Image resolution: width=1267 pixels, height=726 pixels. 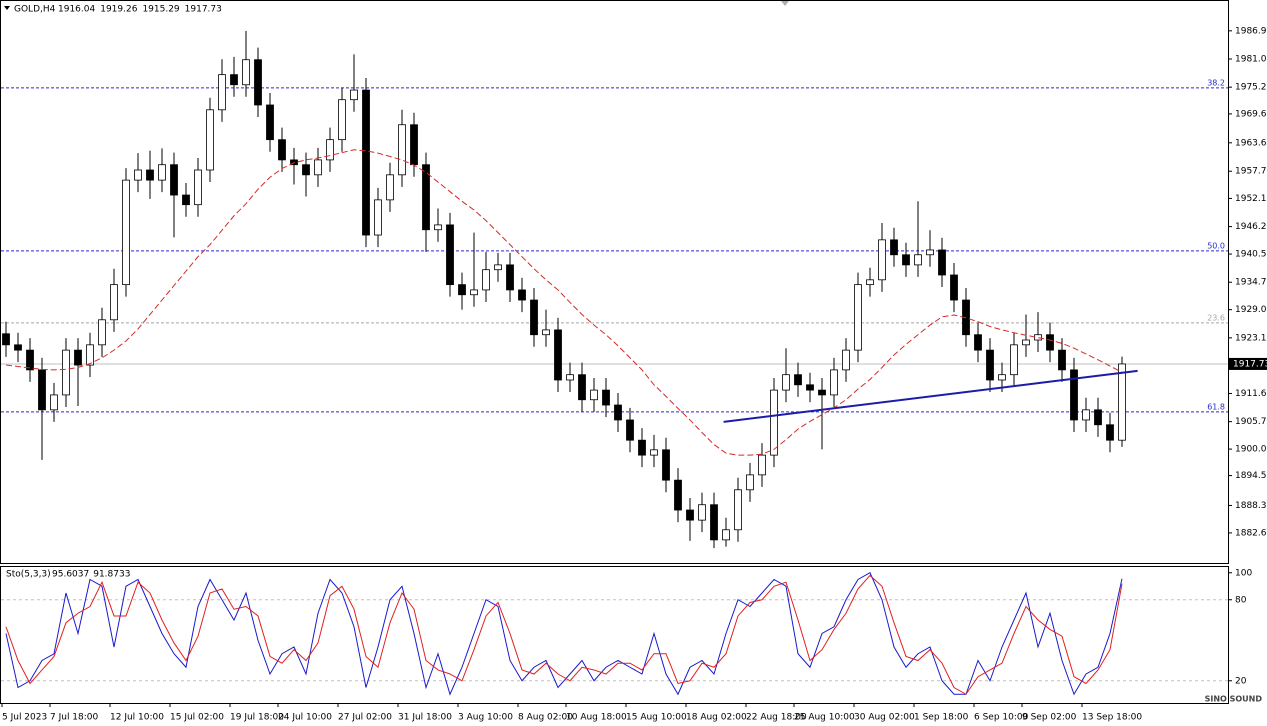 I want to click on x-tick-label: 30 Aug 02:00, so click(x=884, y=718).